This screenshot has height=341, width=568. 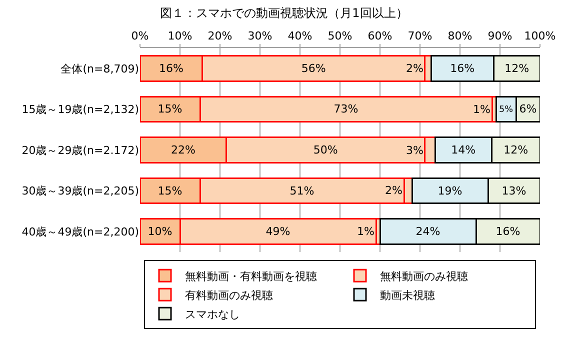 What do you see at coordinates (80, 150) in the screenshot?
I see `y-tick-label: 20歳～29歳(n=2.172)` at bounding box center [80, 150].